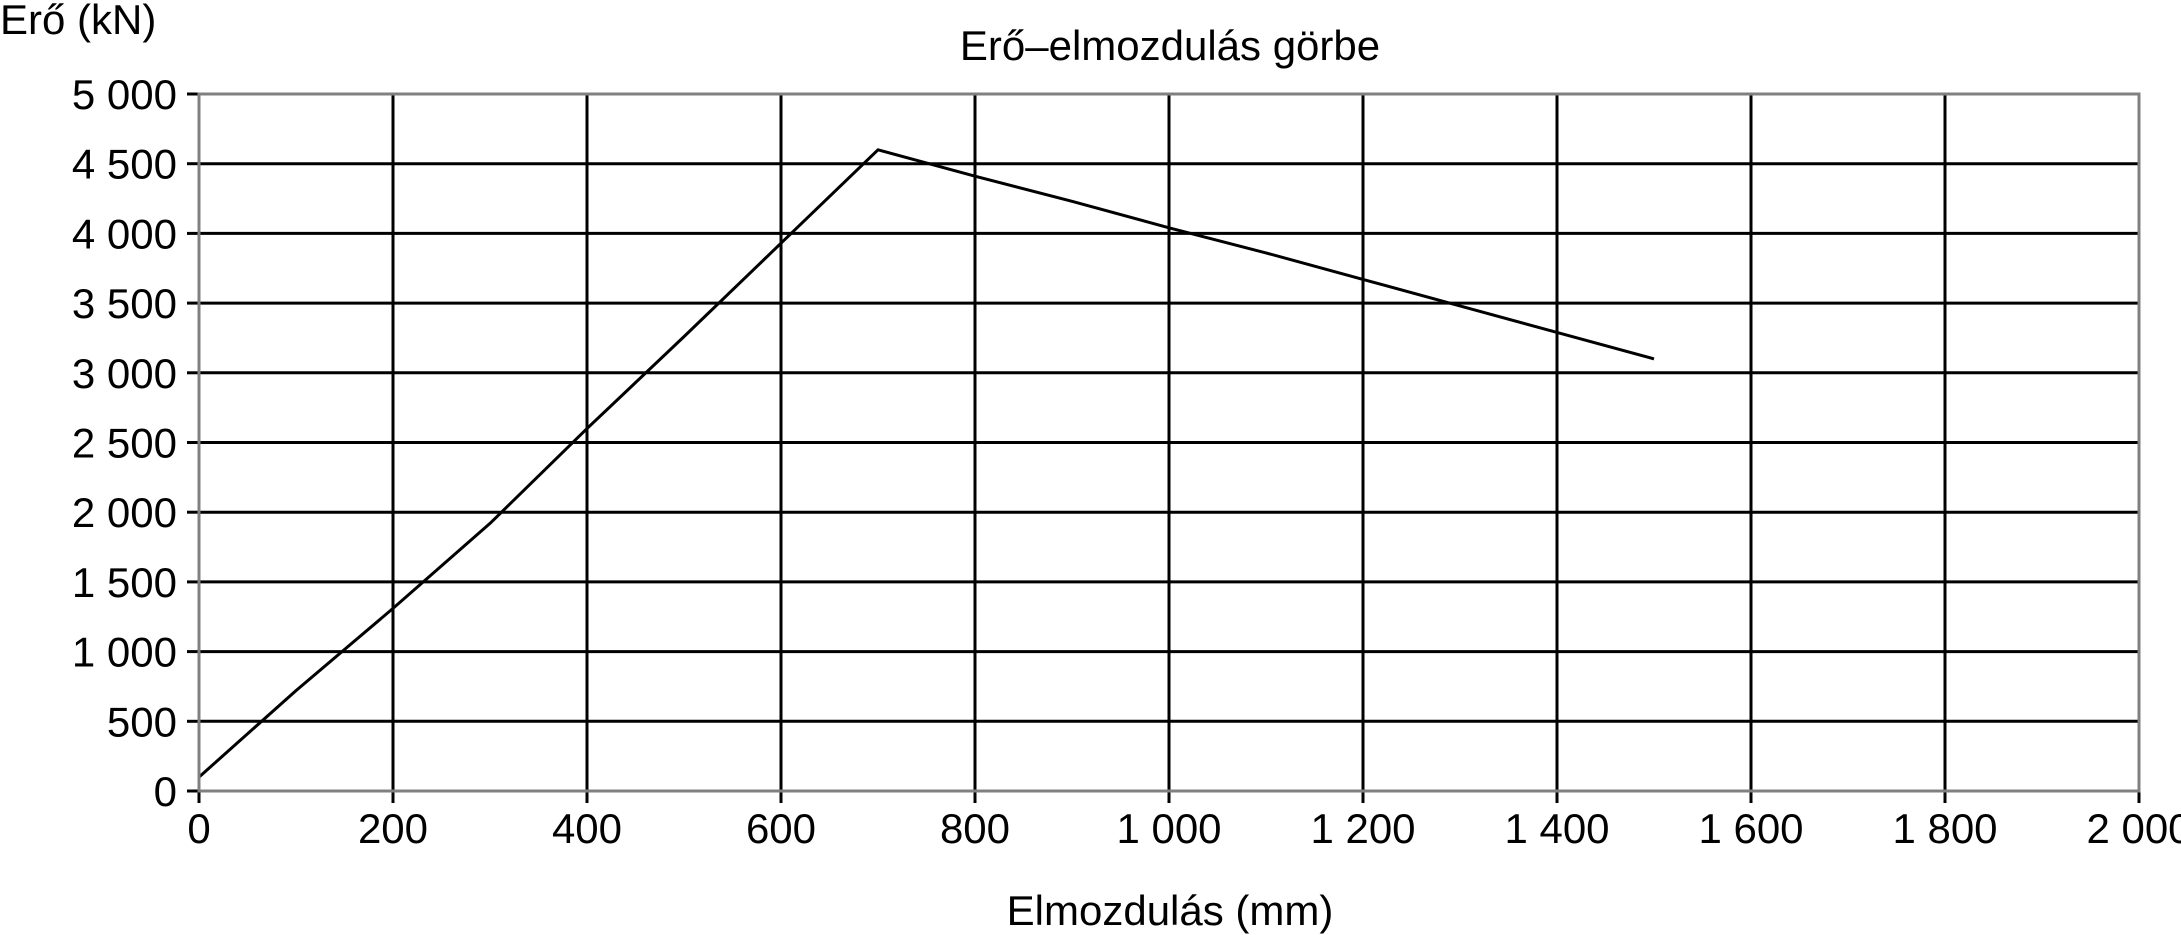 The width and height of the screenshot is (2181, 935). Describe the element at coordinates (124, 512) in the screenshot. I see `y-tick-label: 2 000` at that location.